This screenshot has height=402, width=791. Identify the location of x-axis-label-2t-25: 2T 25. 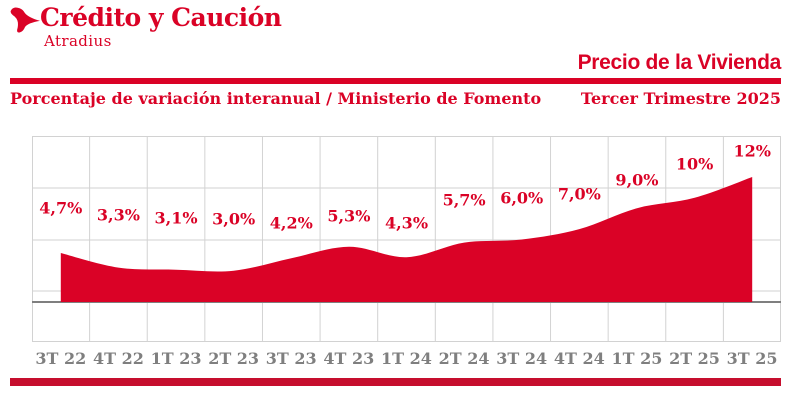
(694, 358).